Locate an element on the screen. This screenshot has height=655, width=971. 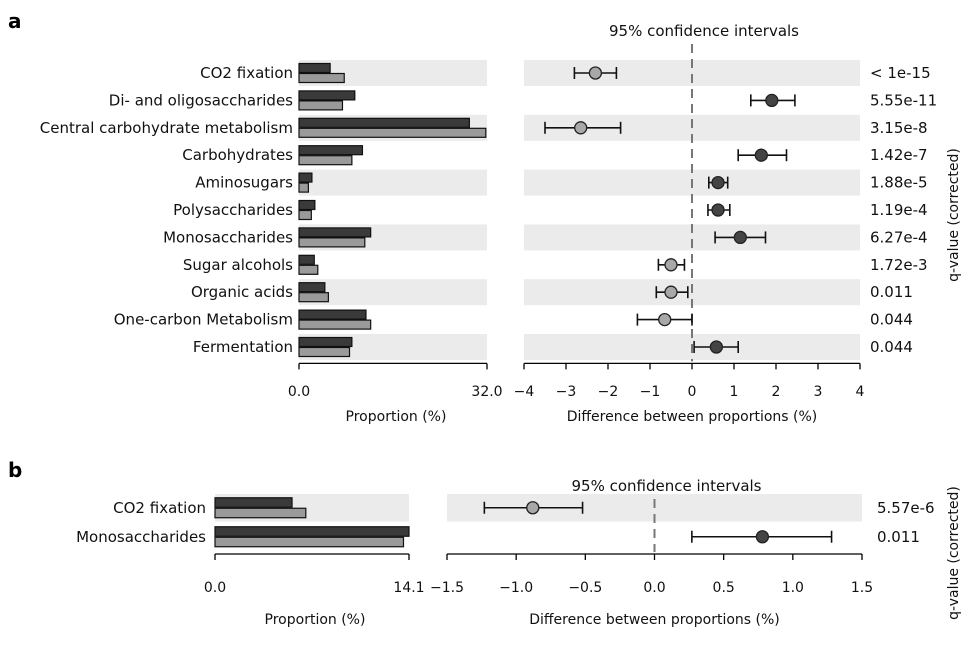
ci-x-tick-label: −1 is located at coordinates (650, 392).